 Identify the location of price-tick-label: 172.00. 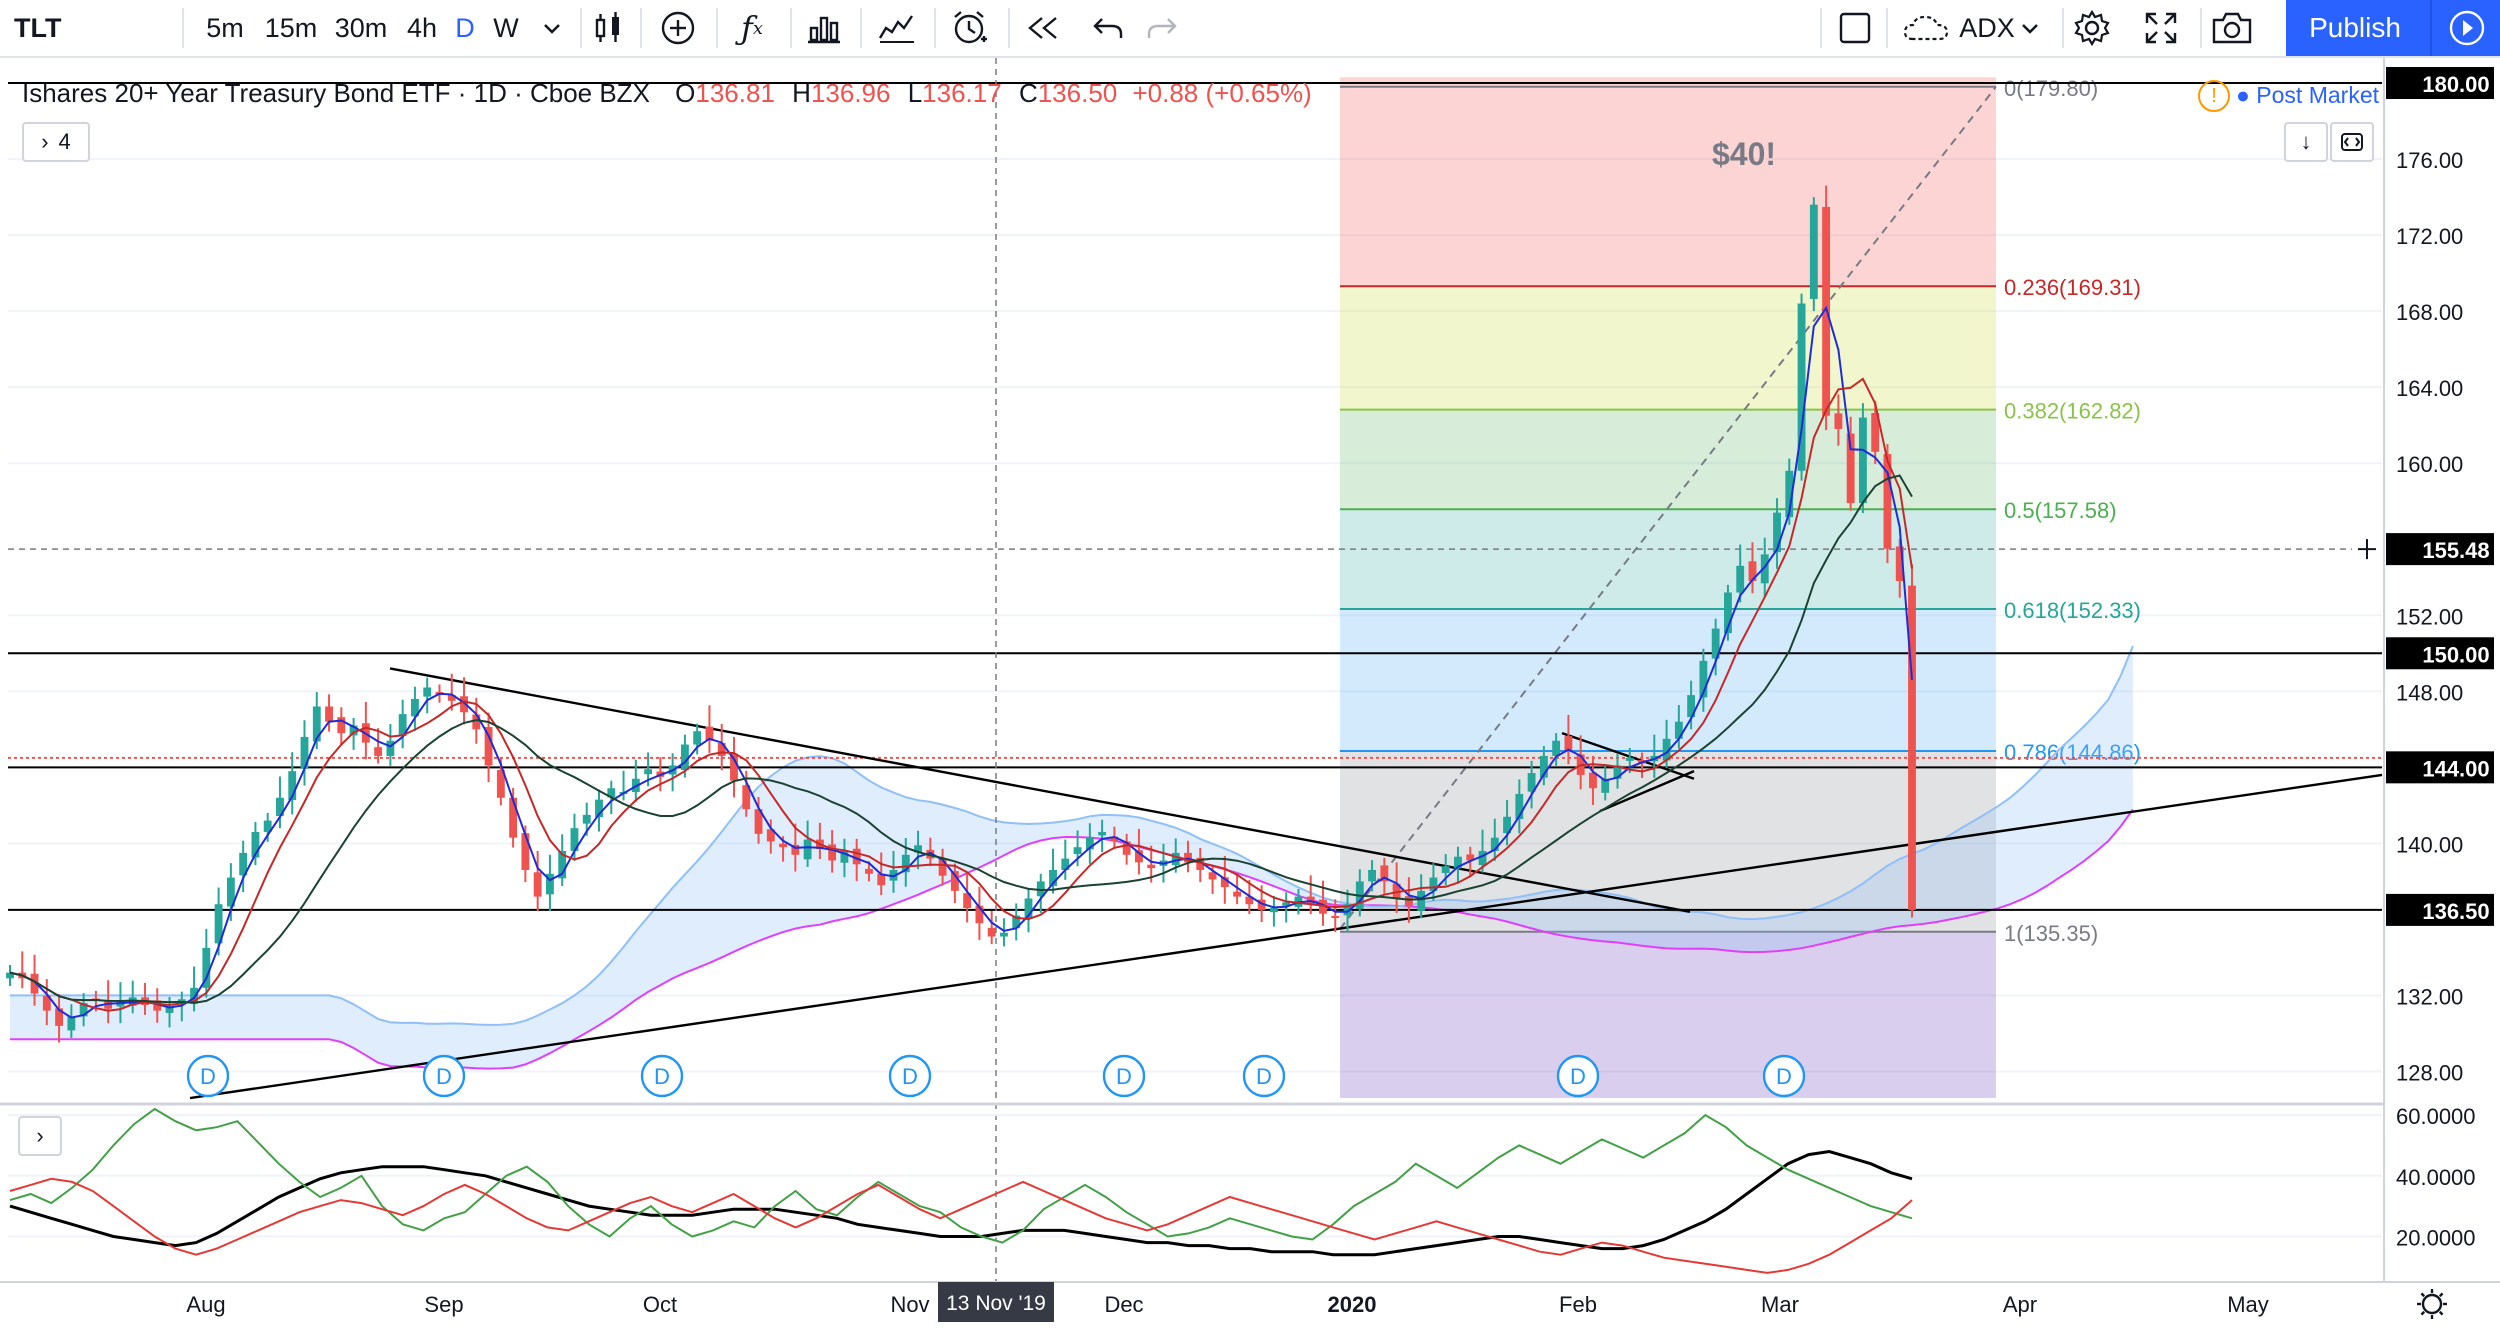
(2429, 236).